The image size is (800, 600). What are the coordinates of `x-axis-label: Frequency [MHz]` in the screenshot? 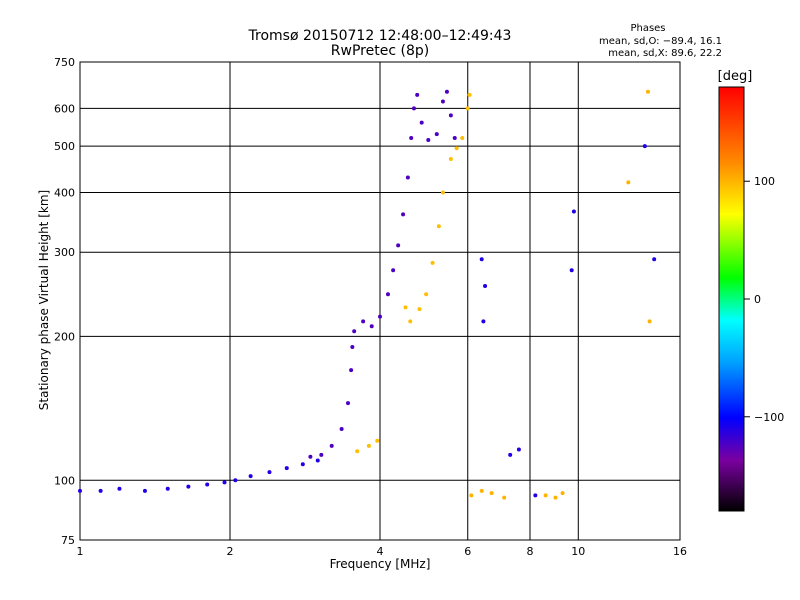 It's located at (380, 564).